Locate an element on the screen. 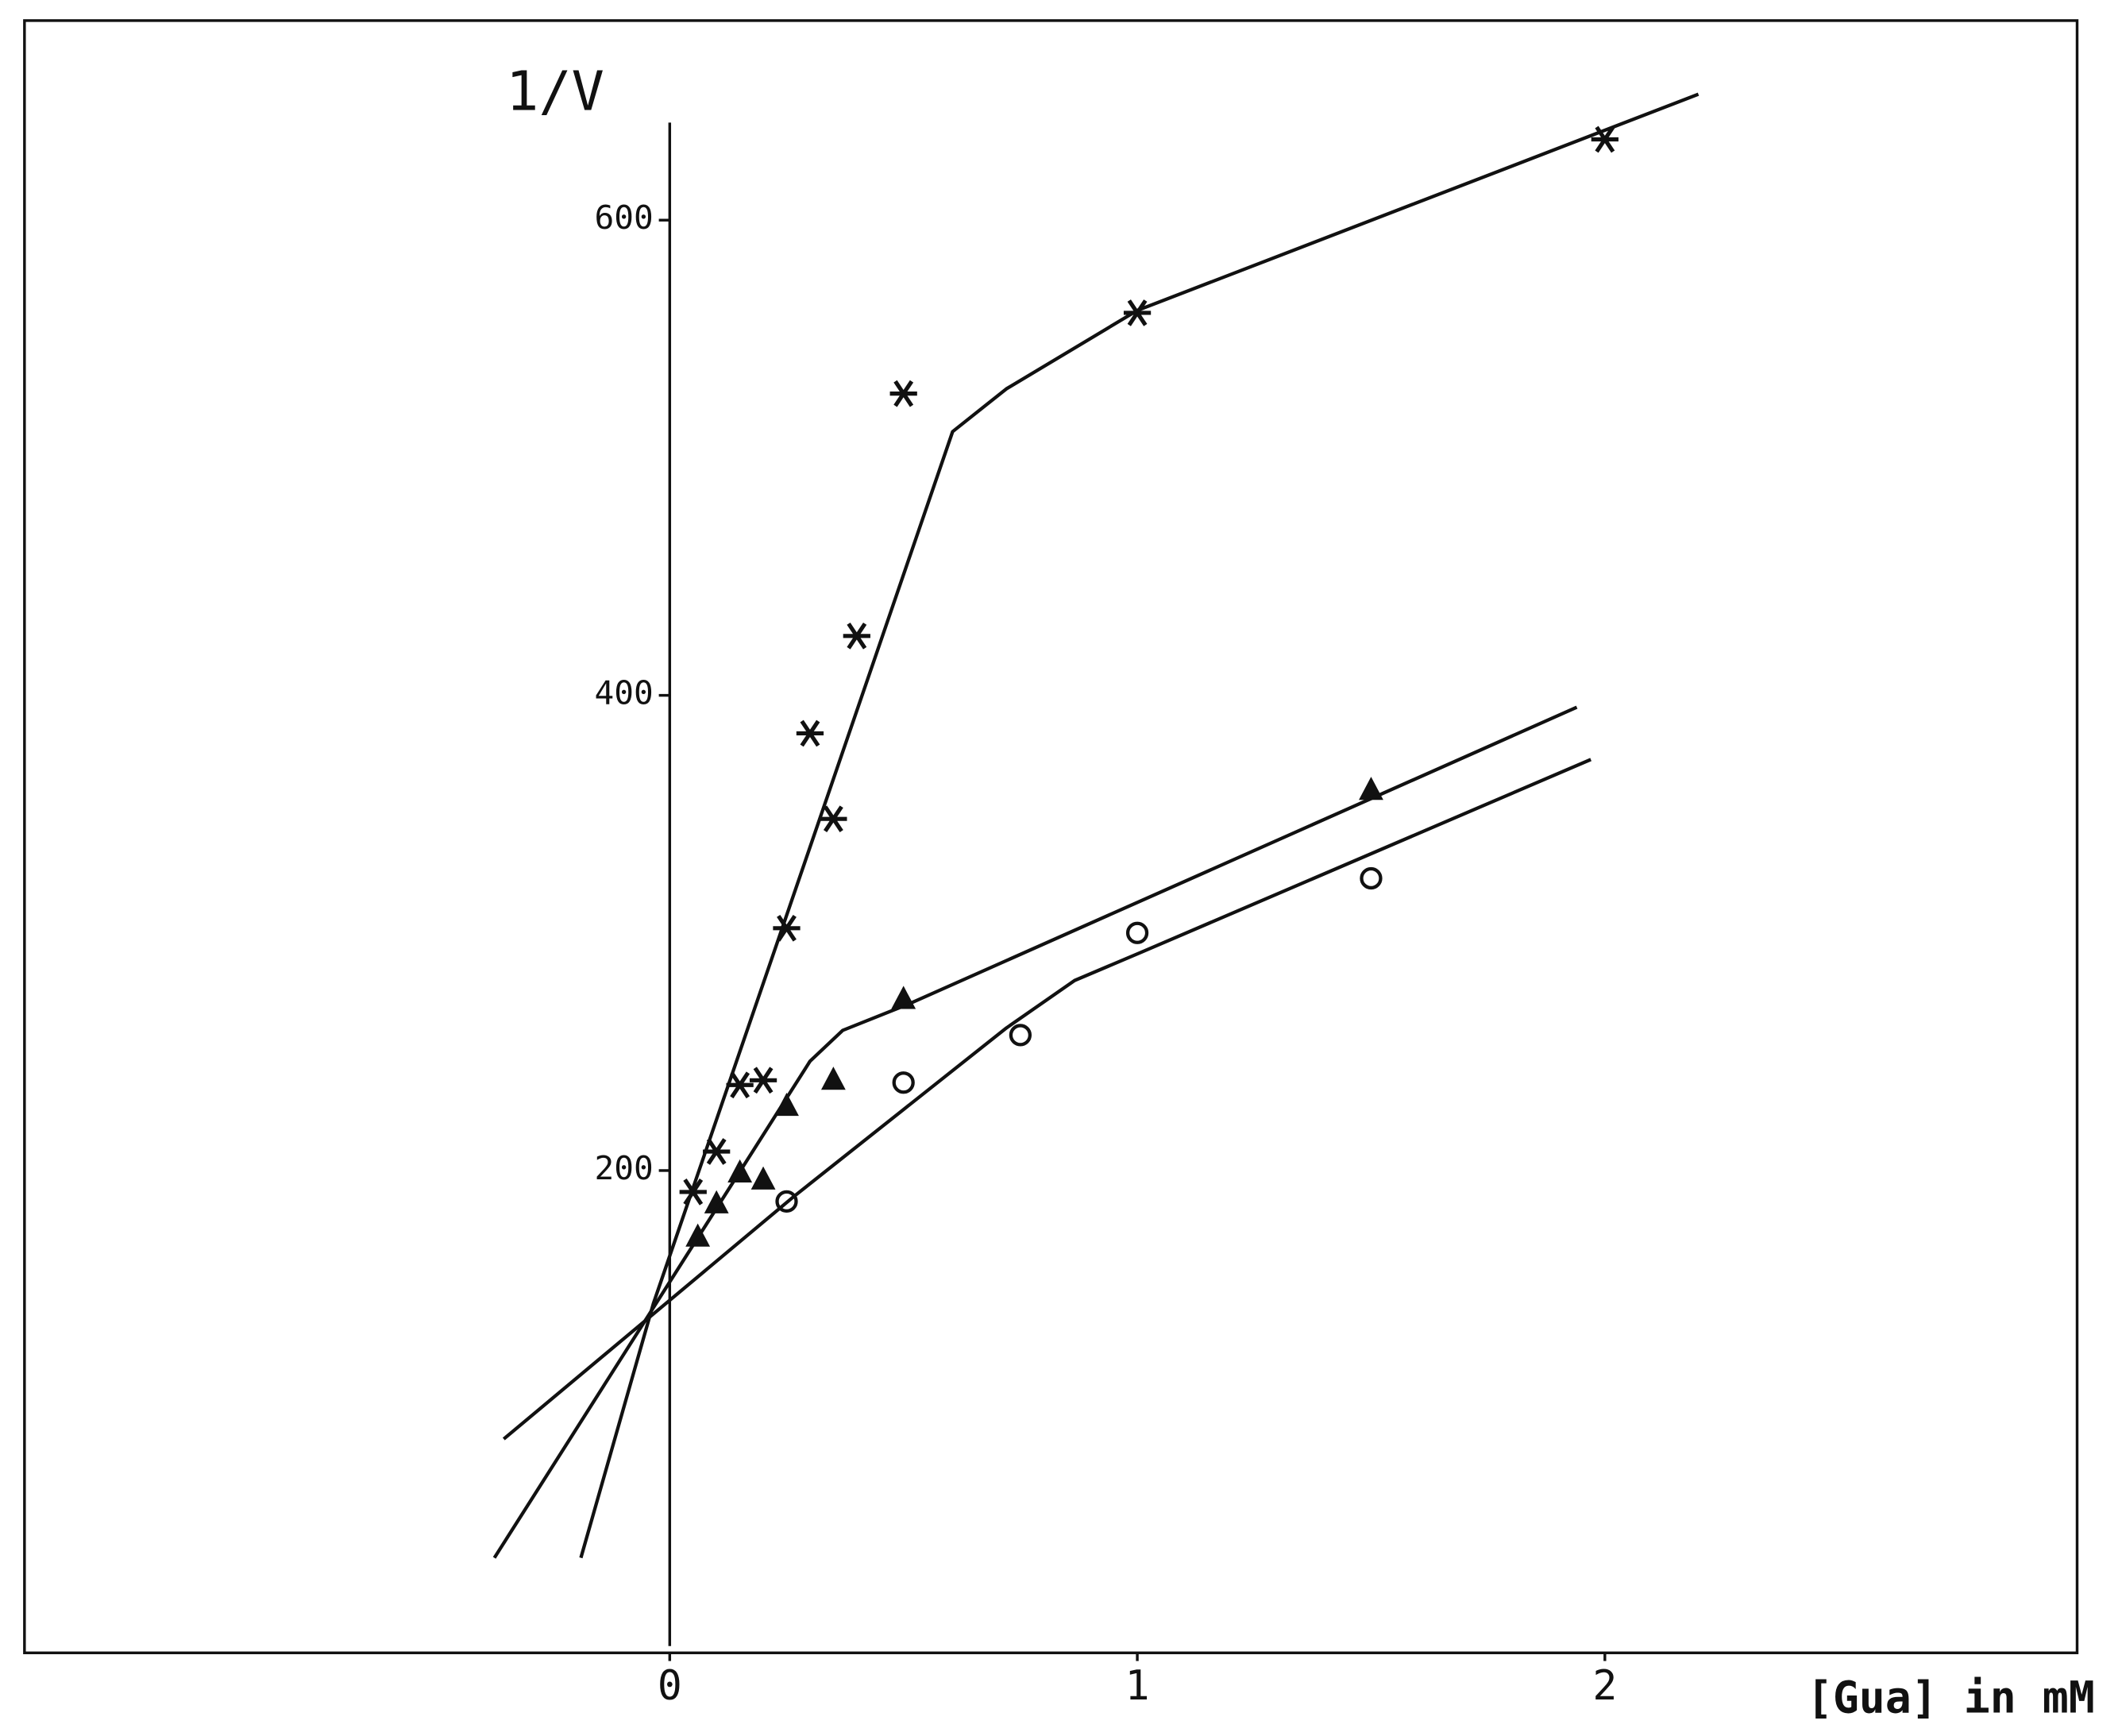 The width and height of the screenshot is (2122, 1736). y-tick-label: 400 is located at coordinates (624, 693).